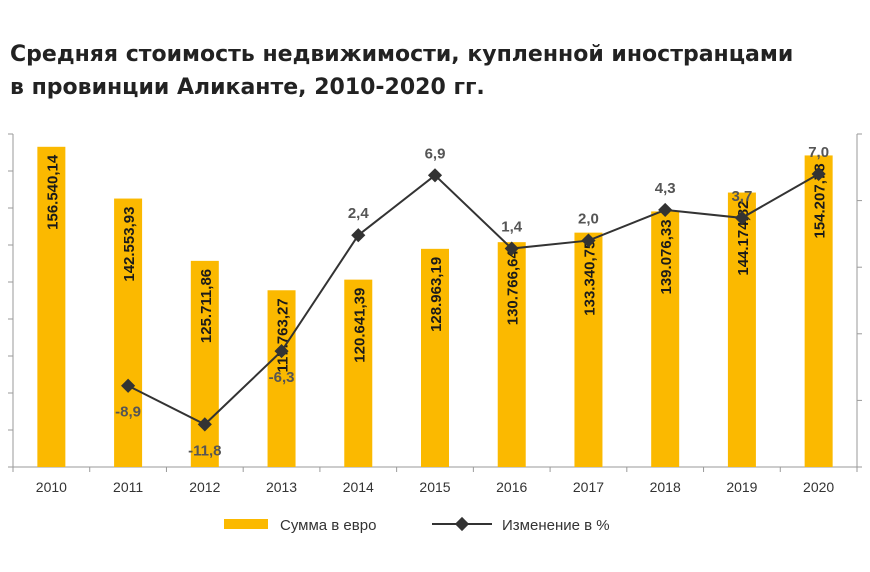 This screenshot has width=870, height=572. Describe the element at coordinates (283, 335) in the screenshot. I see `bar-value-label: 117.763,27` at that location.